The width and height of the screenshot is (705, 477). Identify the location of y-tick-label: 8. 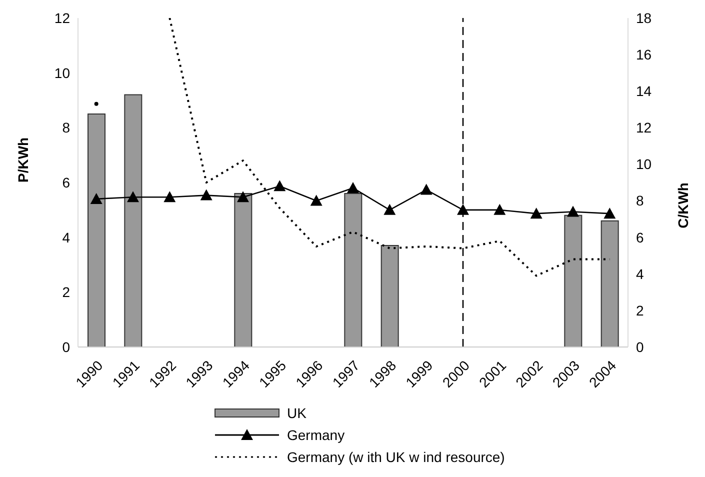
(66, 128).